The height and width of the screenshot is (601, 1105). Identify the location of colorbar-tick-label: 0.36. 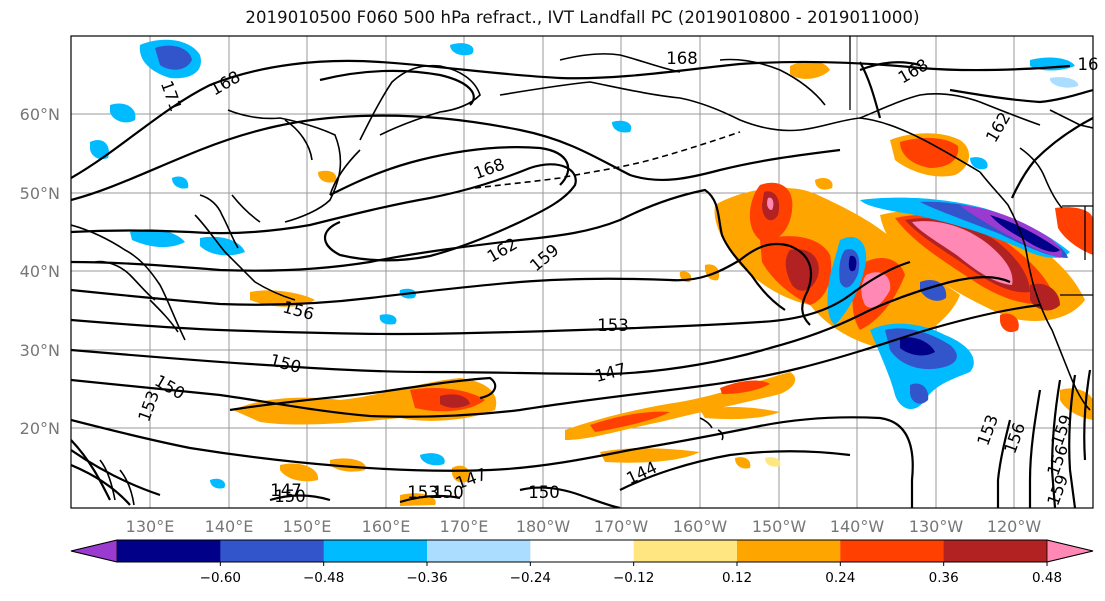
(944, 578).